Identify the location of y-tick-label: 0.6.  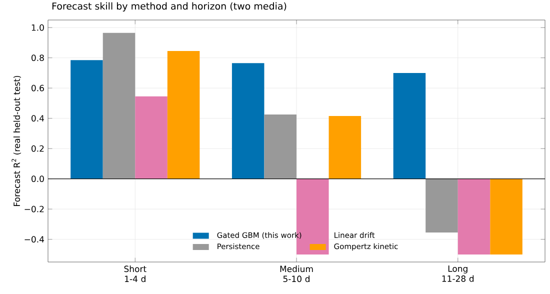
(38, 88).